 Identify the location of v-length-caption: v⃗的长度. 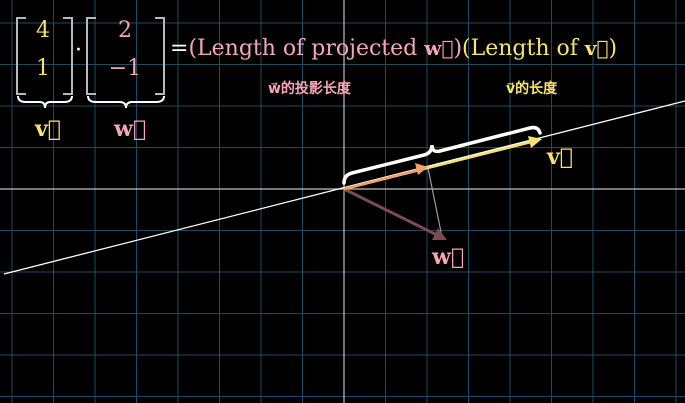
(532, 89).